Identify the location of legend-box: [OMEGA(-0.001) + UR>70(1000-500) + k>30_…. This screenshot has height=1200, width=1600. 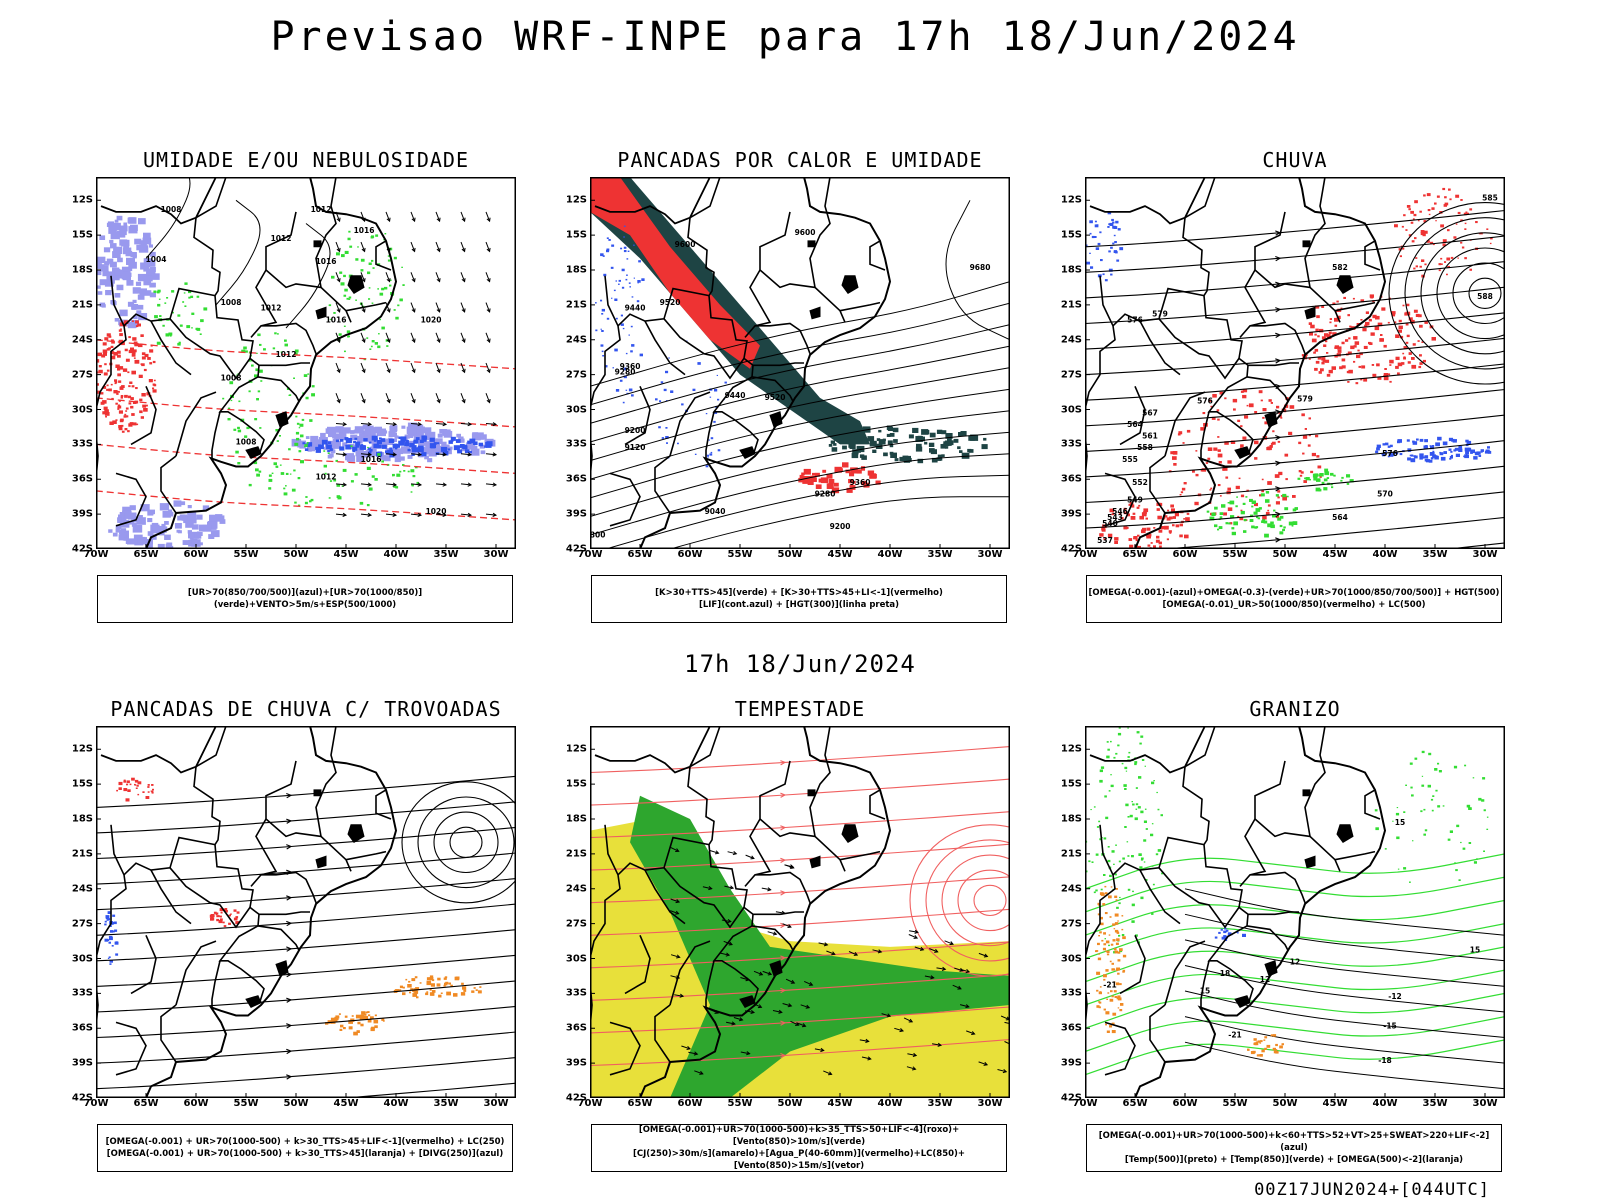
(305, 1148).